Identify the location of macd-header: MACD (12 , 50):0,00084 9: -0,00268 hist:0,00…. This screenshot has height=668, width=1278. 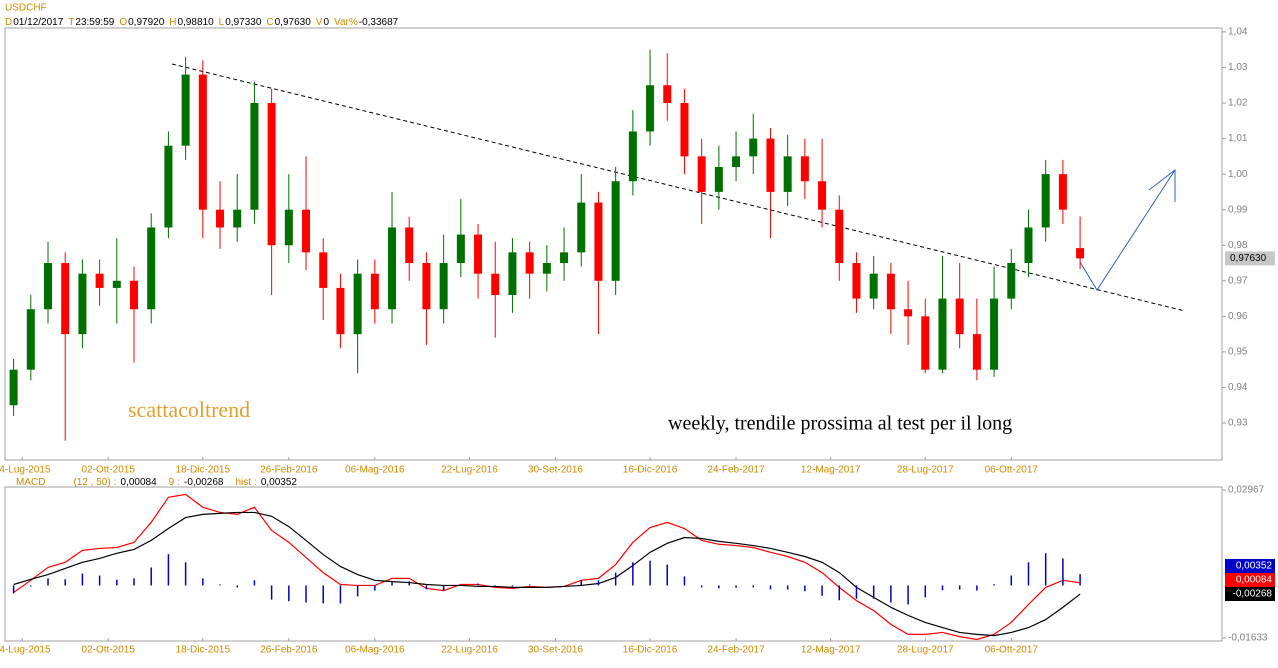
(156, 482).